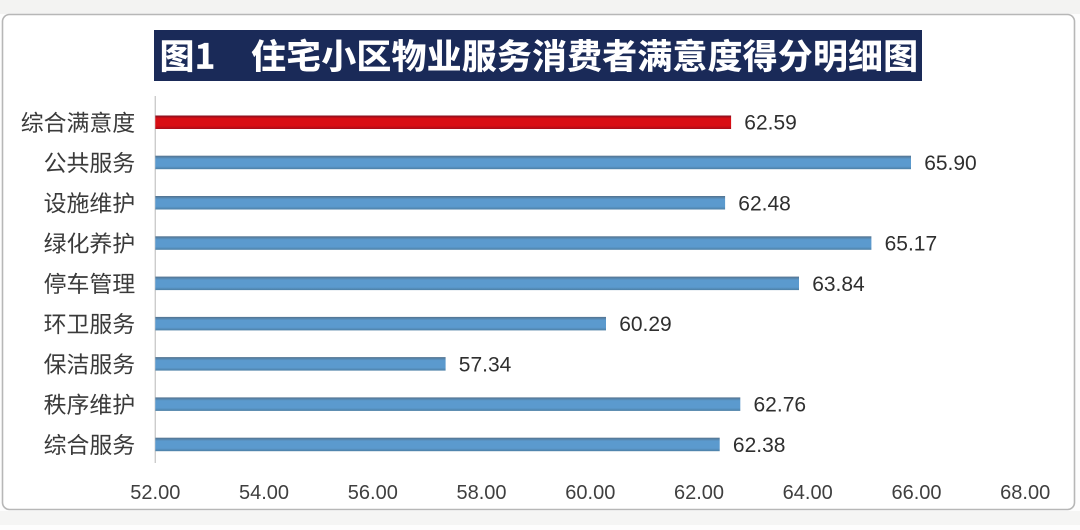 This screenshot has width=1080, height=530. I want to click on svg-text: 68.00, so click(1025, 493).